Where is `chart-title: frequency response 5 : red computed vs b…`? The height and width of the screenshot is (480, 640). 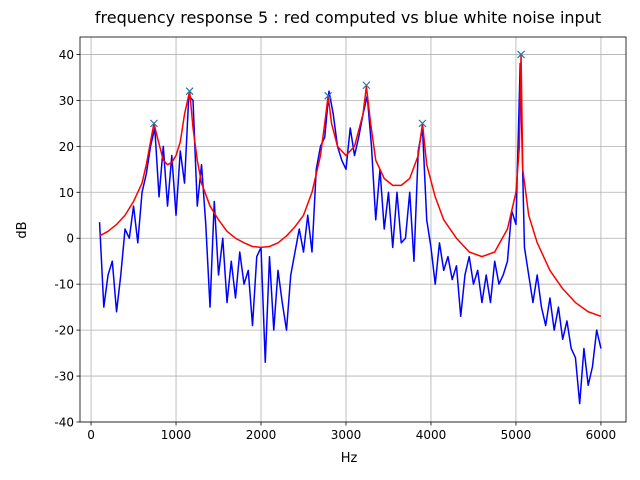
chart-title: frequency response 5 : red computed vs b… is located at coordinates (348, 17).